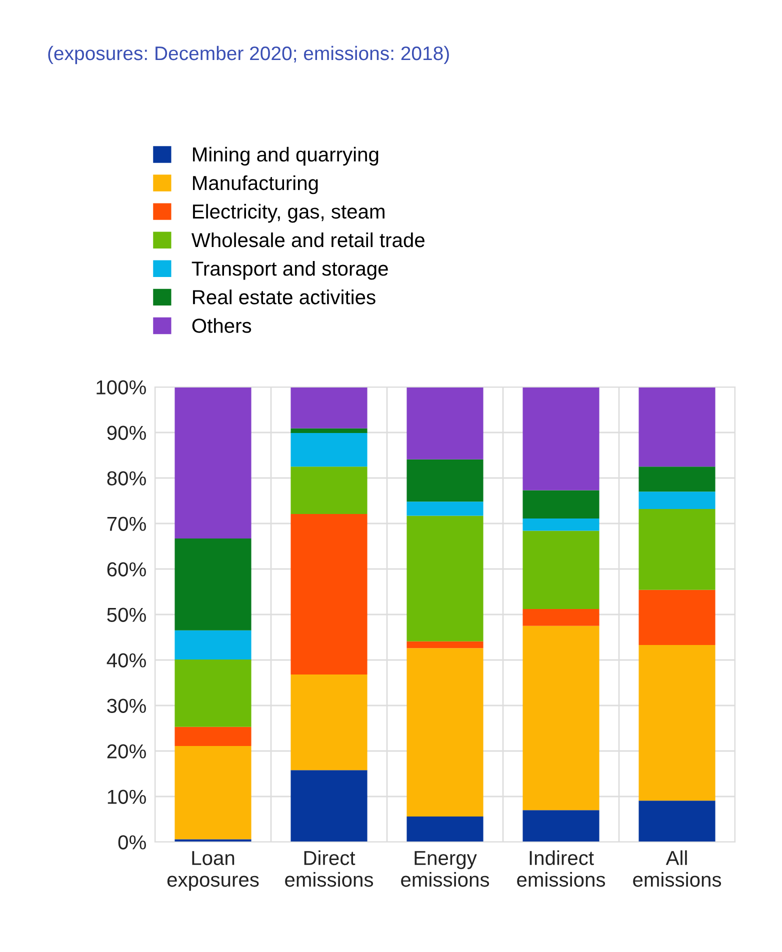  I want to click on legend-label: Wholesale and retail trade, so click(307, 240).